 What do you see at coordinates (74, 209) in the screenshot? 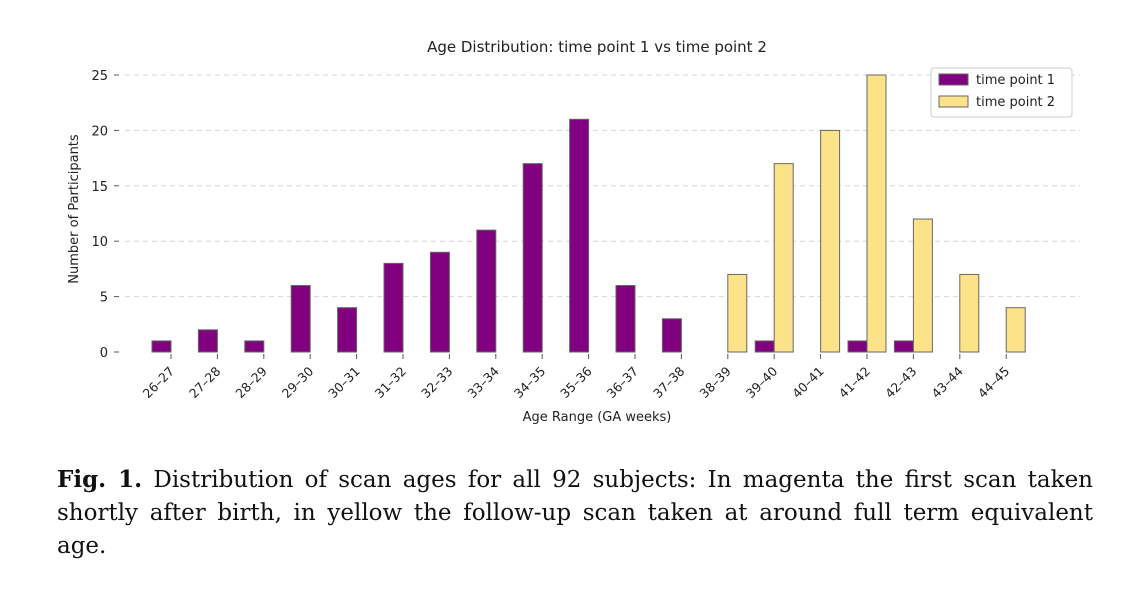
I see `y-axis-label: Number of Participants` at bounding box center [74, 209].